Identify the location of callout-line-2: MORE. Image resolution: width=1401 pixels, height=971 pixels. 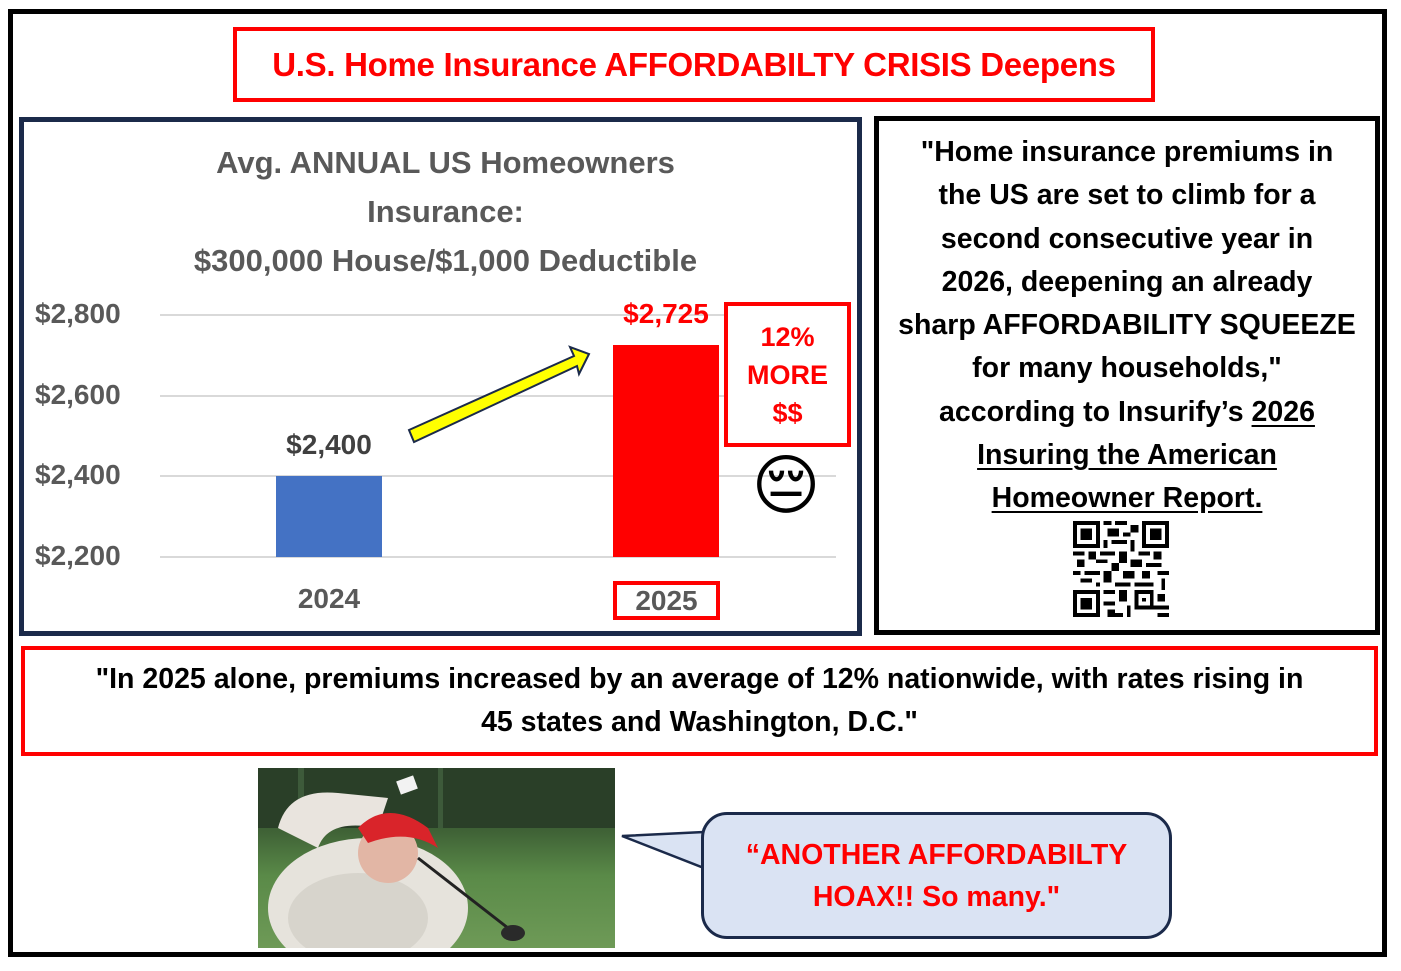
(787, 374).